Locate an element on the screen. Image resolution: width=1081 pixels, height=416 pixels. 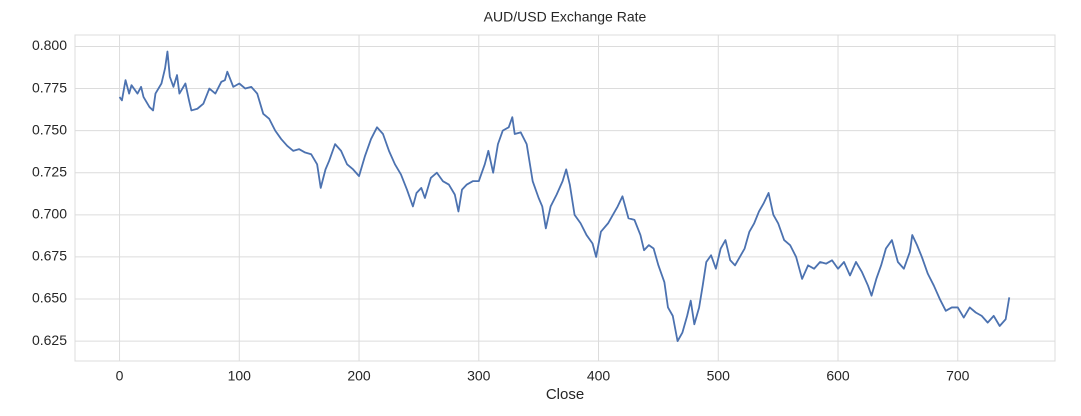
x-tick-label: 200 is located at coordinates (359, 376).